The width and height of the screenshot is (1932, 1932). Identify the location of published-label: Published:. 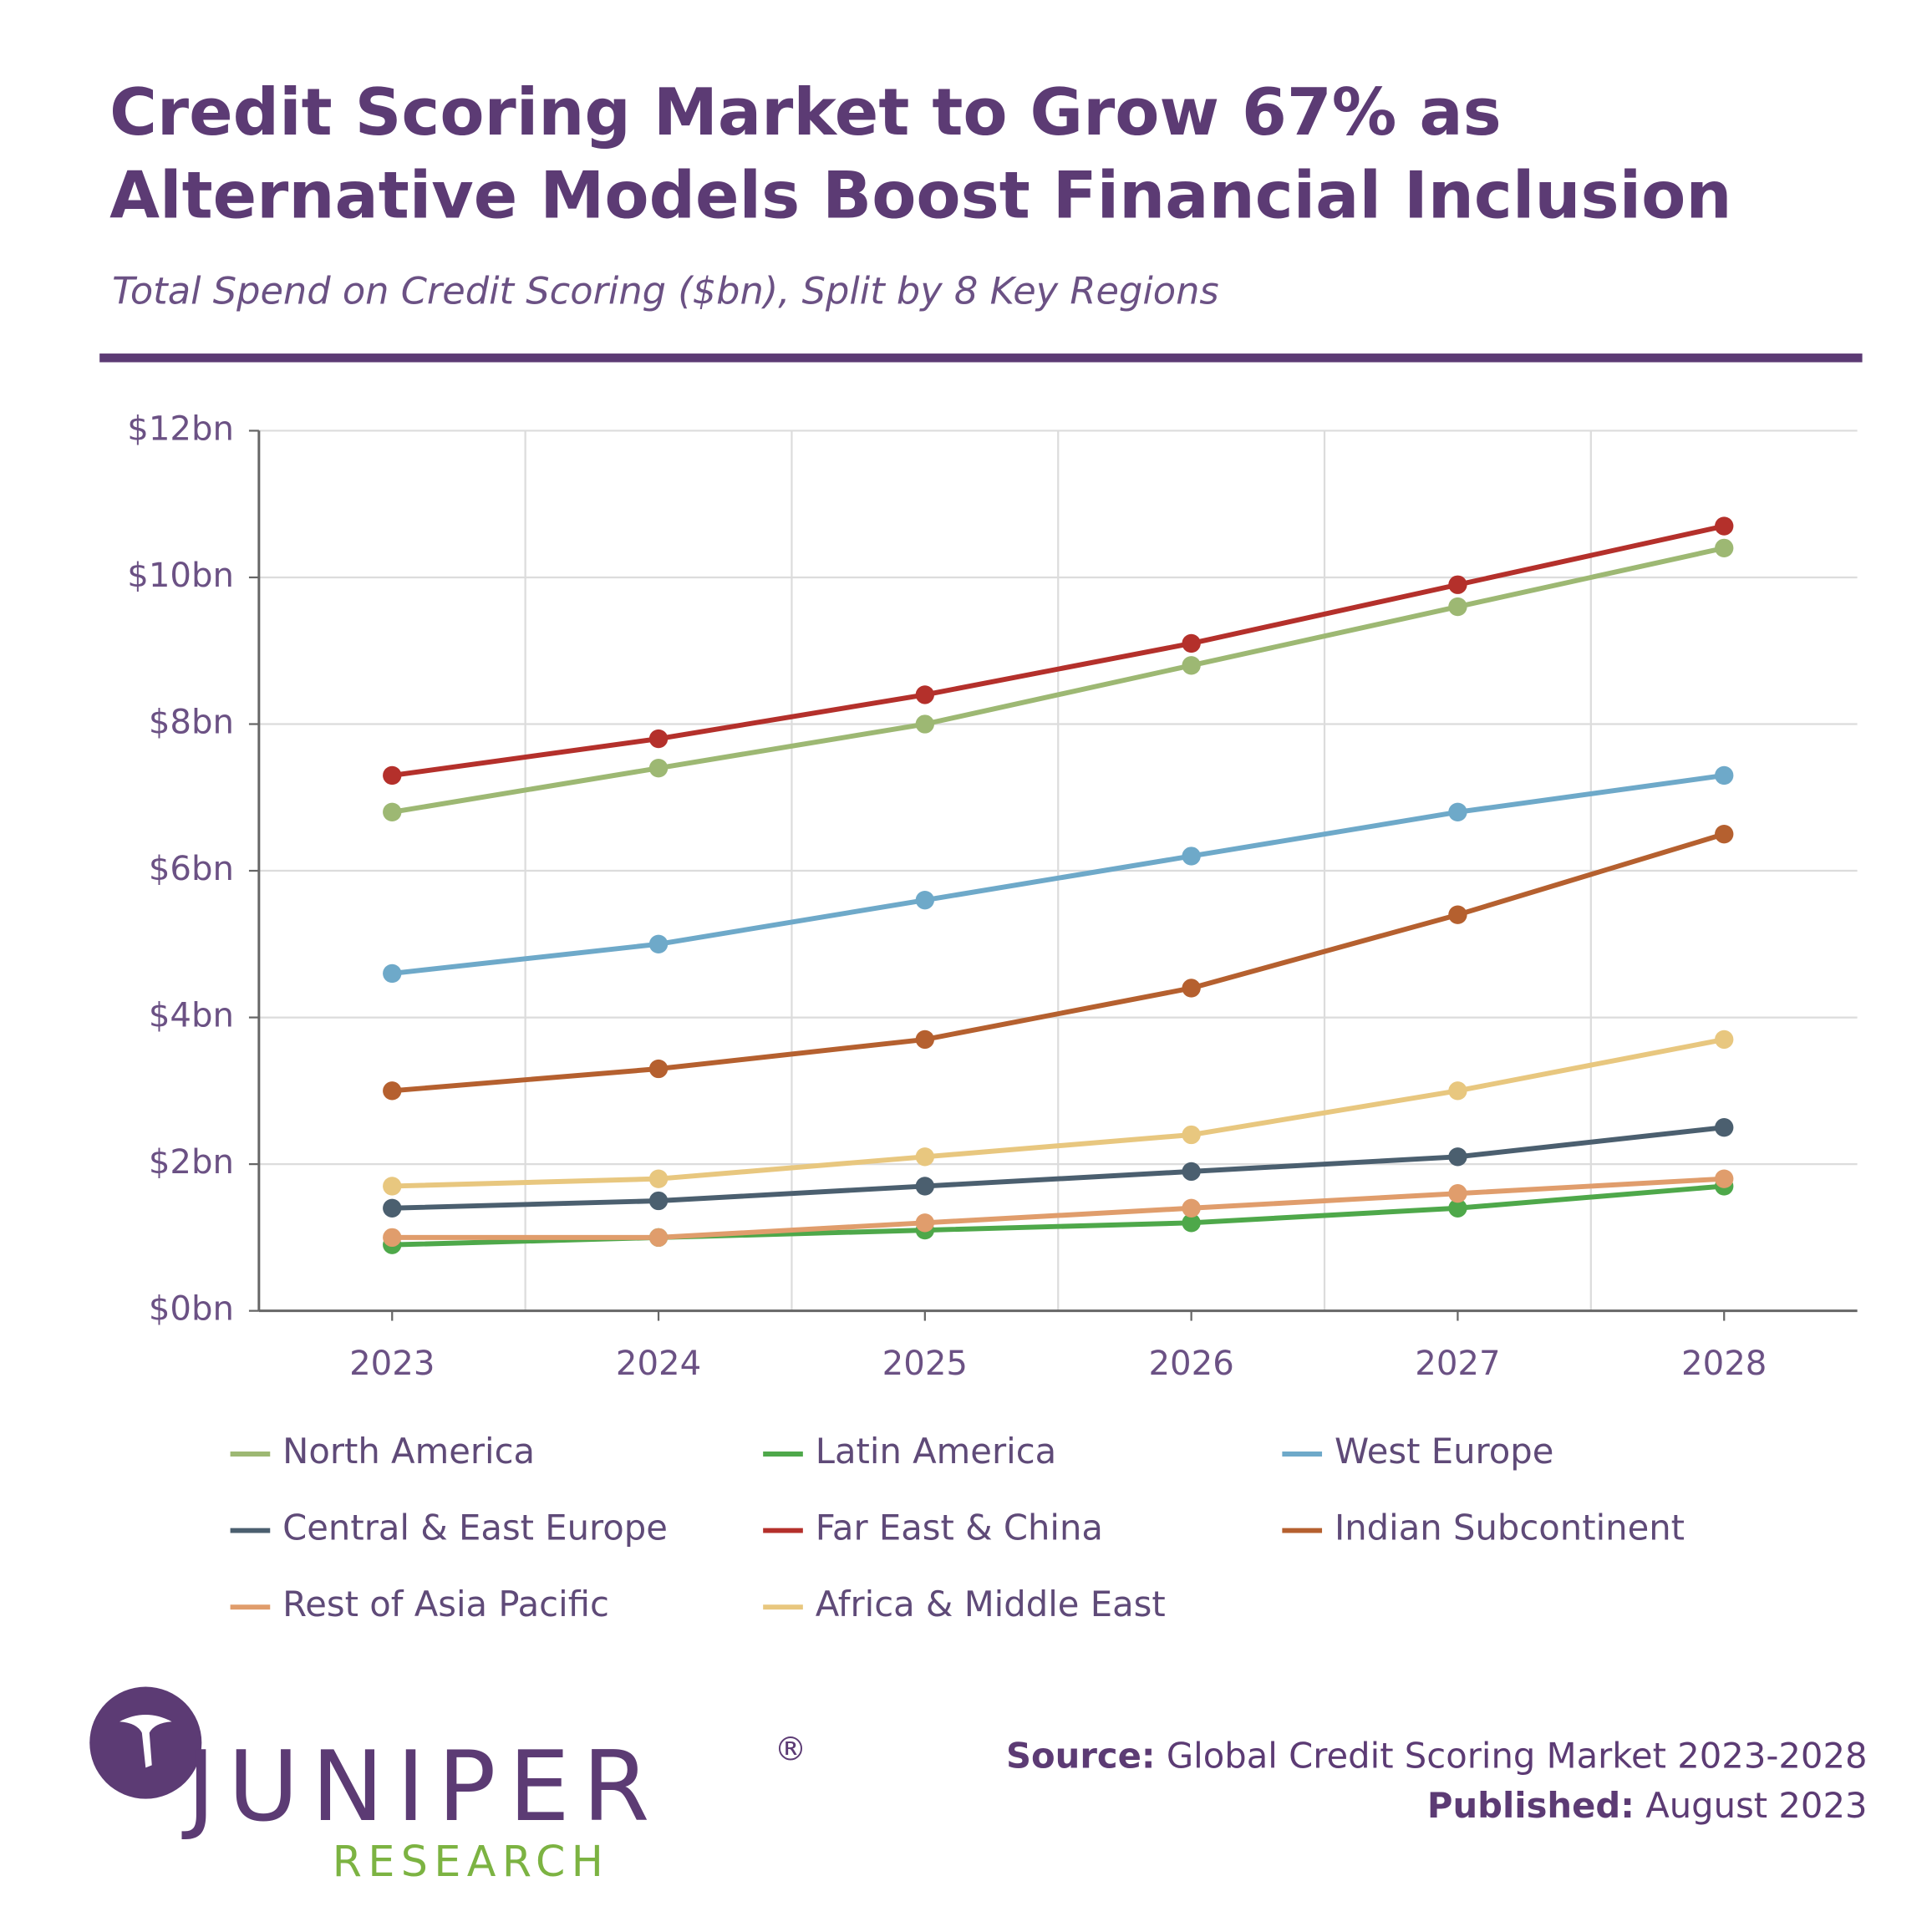
(1531, 1805).